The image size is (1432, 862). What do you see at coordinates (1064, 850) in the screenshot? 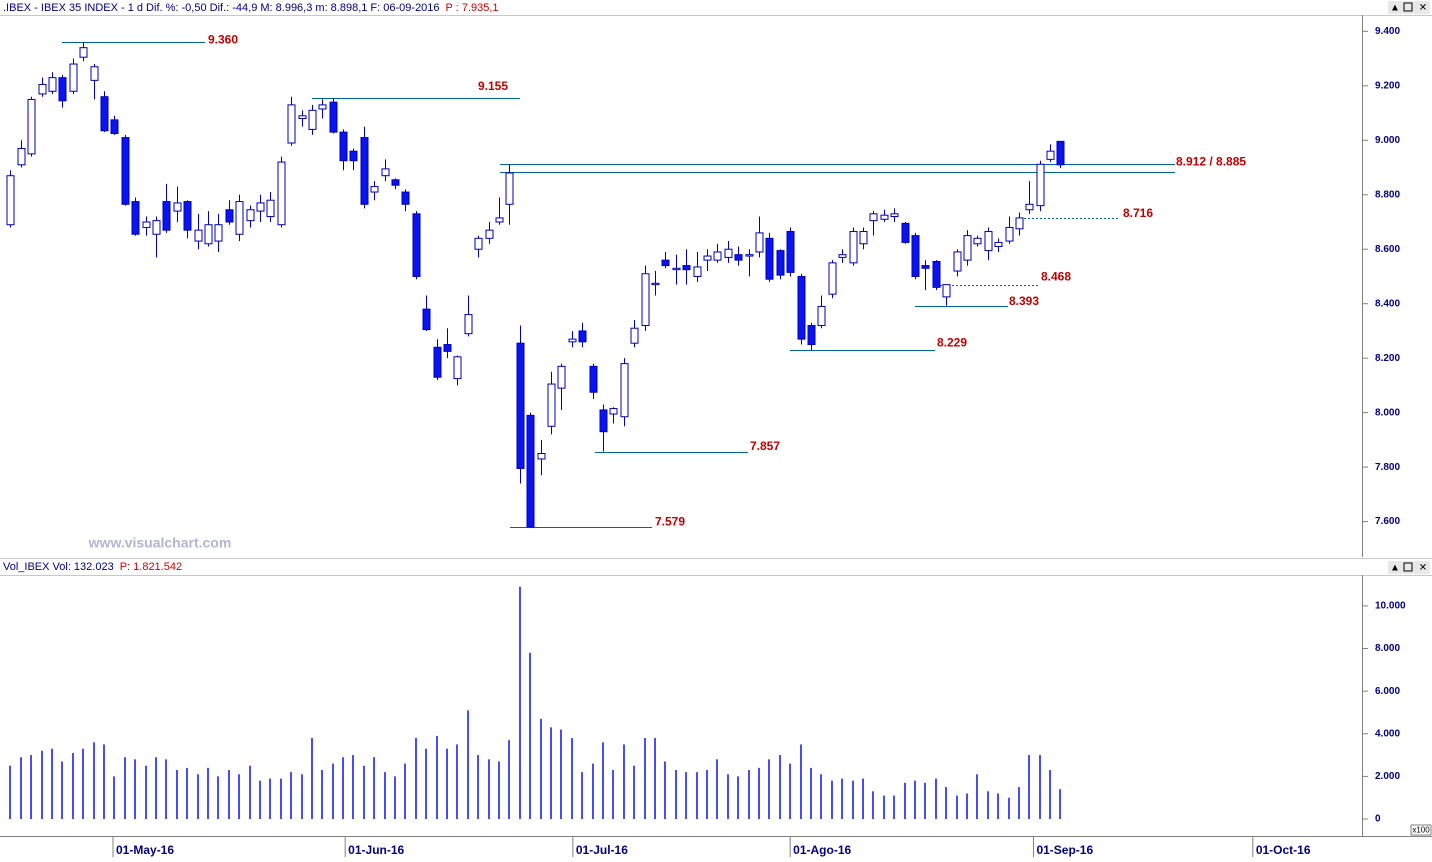
I see `x-tick-label: 01-Sep-16` at bounding box center [1064, 850].